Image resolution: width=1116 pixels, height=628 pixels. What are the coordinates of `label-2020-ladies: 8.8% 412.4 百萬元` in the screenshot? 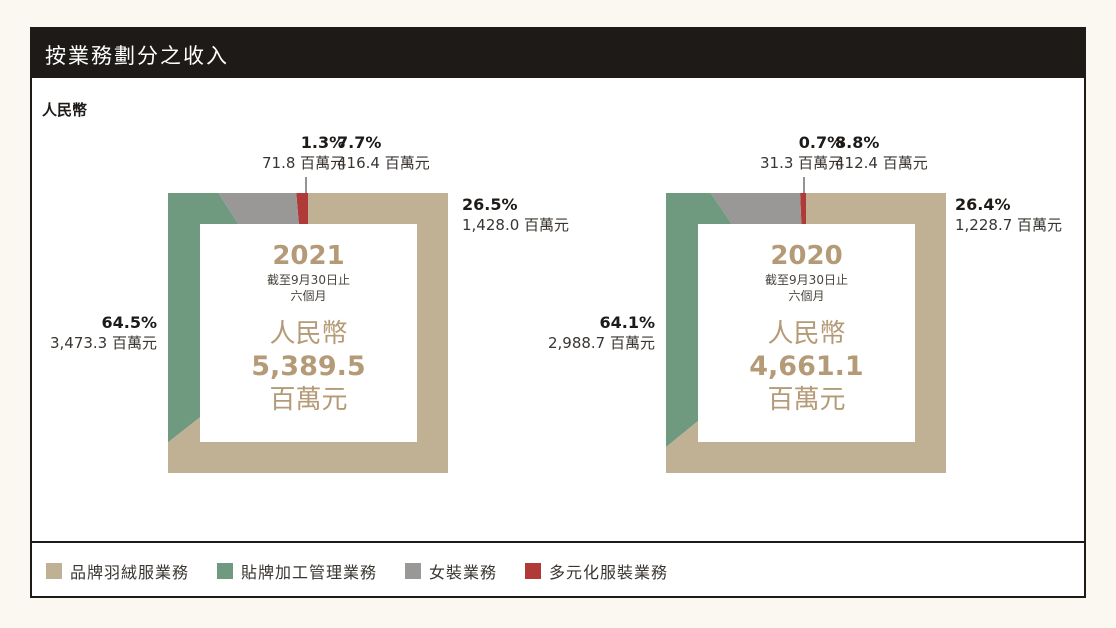 It's located at (881, 152).